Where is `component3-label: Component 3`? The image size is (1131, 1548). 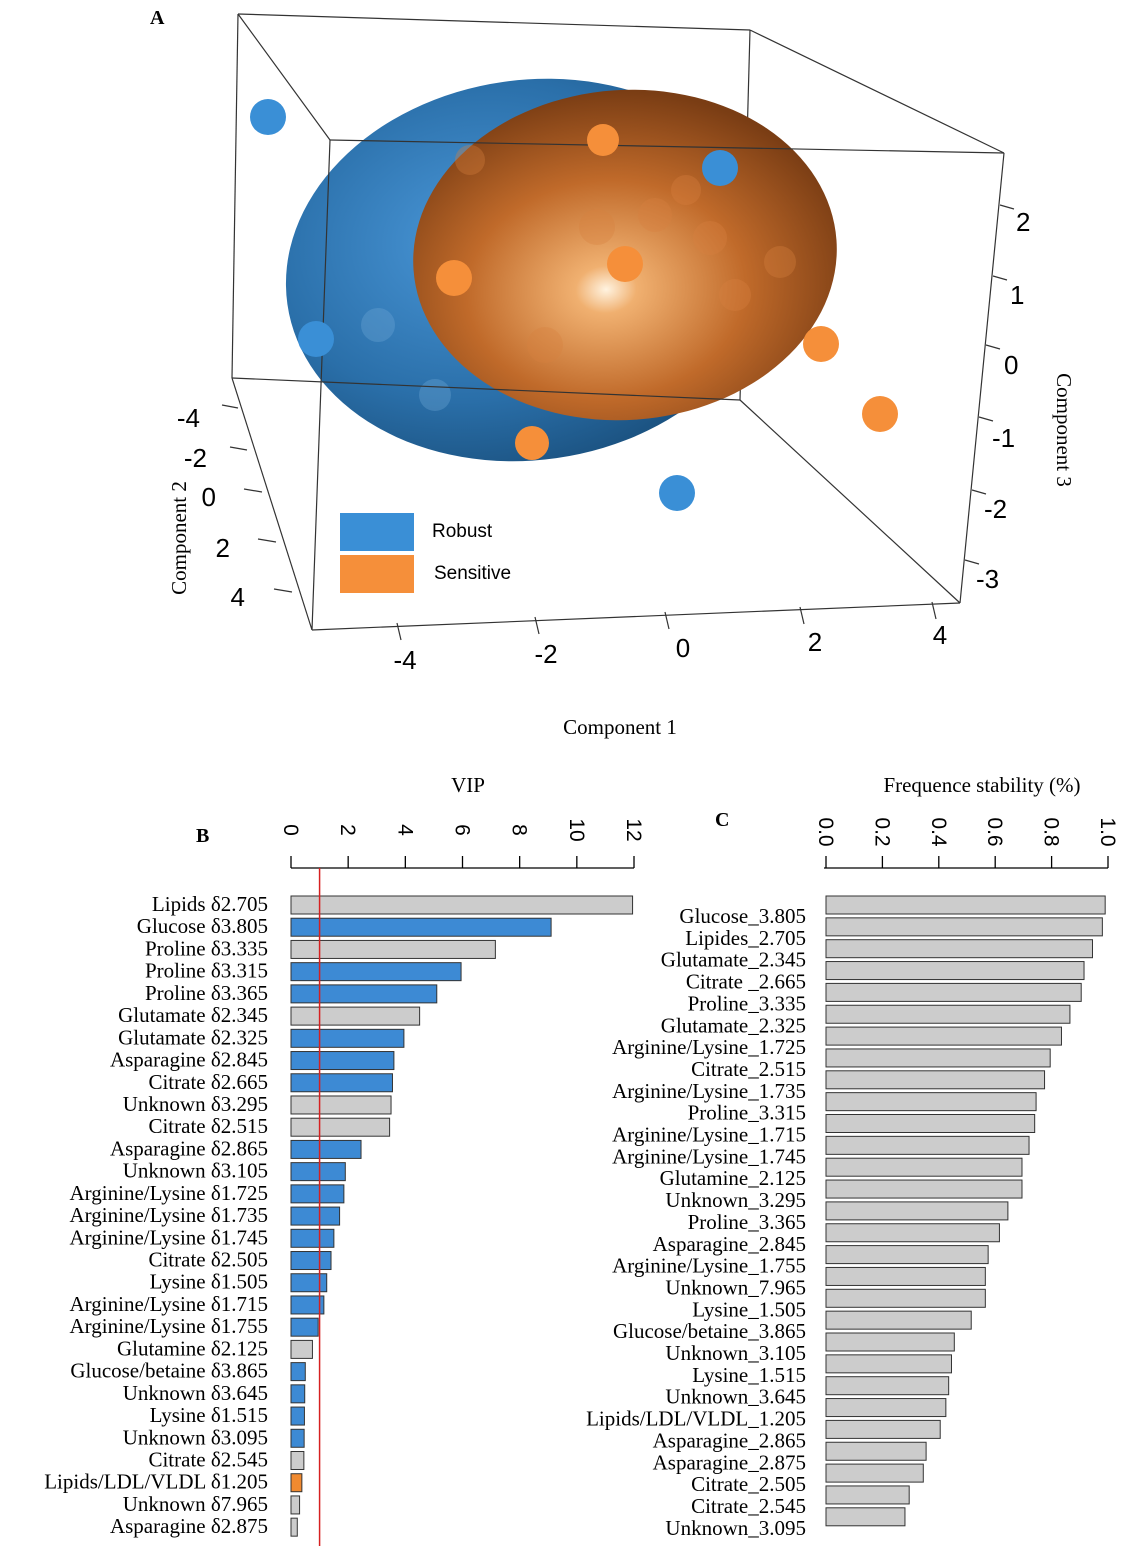 component3-label: Component 3 is located at coordinates (1064, 430).